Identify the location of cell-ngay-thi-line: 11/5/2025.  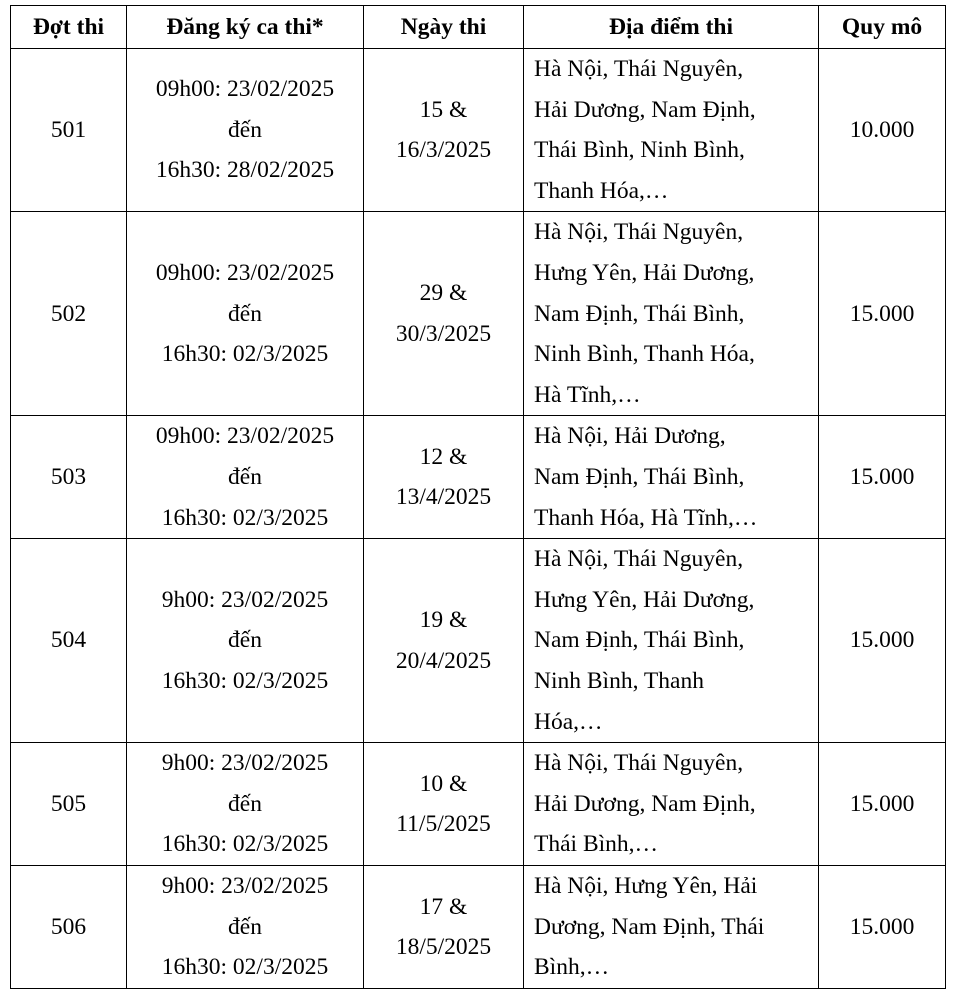
(443, 824).